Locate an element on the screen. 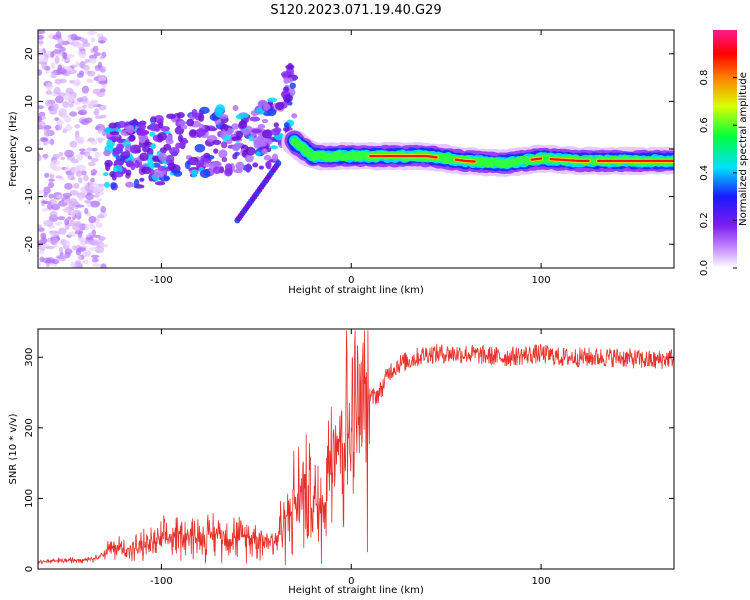  spectrogram-xlabel: Height of straight line (km) is located at coordinates (356, 290).